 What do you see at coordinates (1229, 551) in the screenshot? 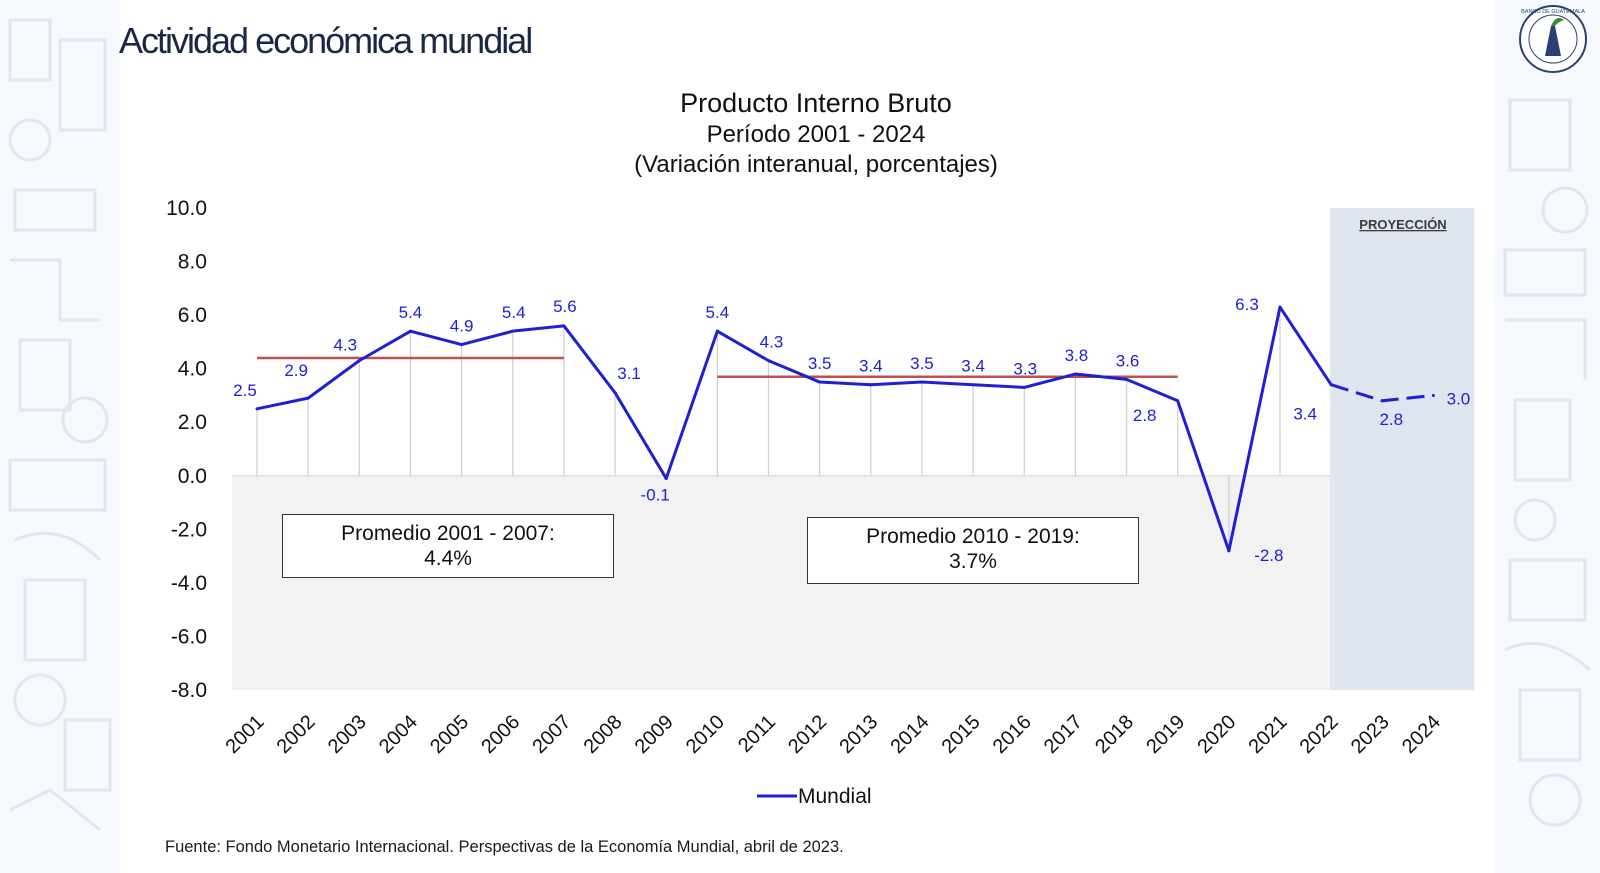
I see `data-point-2020` at bounding box center [1229, 551].